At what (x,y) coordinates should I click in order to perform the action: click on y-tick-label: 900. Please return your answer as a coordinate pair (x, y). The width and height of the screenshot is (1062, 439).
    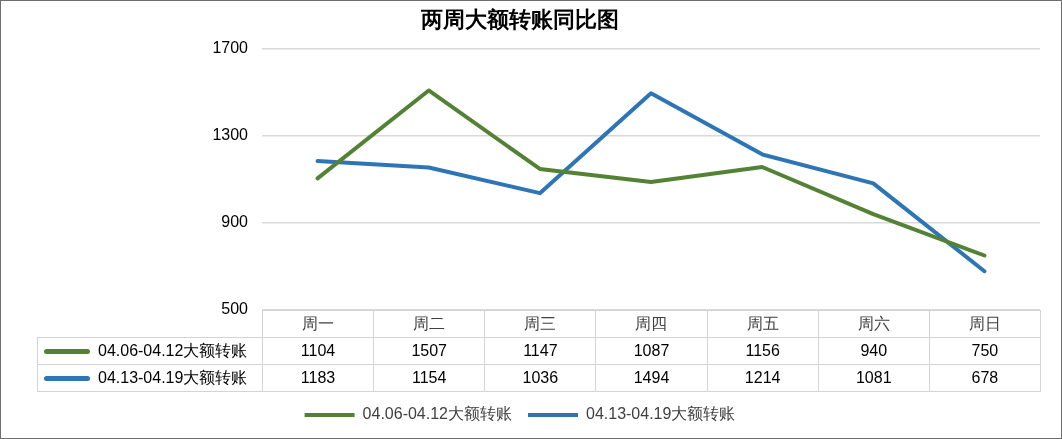
    Looking at the image, I should click on (235, 222).